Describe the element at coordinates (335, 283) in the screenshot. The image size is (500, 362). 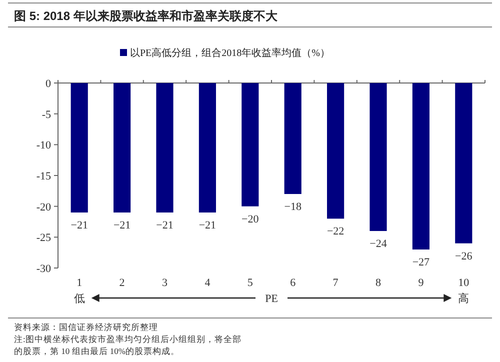
I see `x-tick-label: 7` at that location.